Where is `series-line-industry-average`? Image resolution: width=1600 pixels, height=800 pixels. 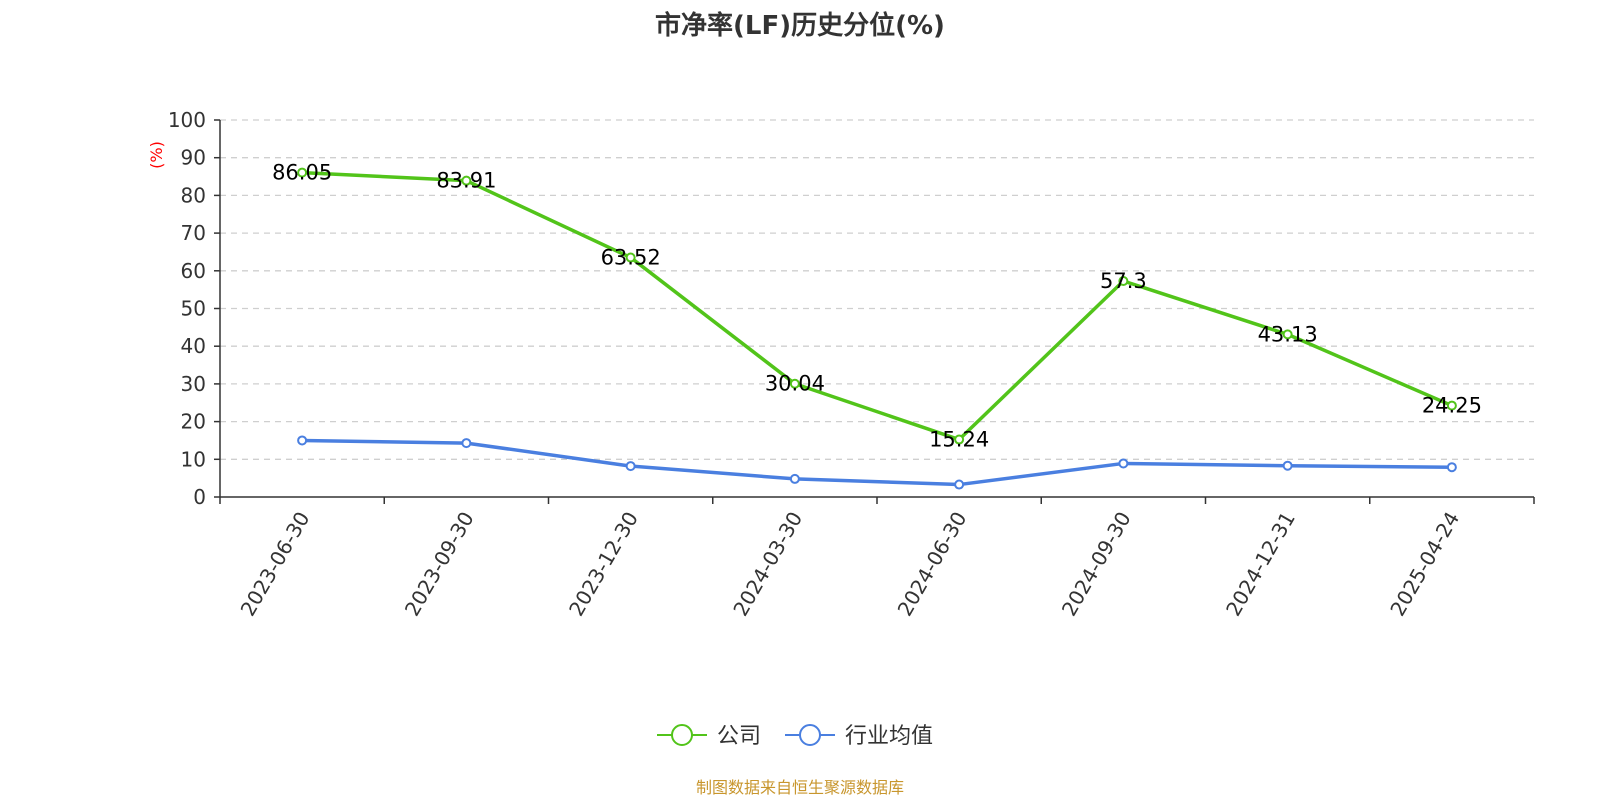
series-line-industry-average is located at coordinates (877, 462).